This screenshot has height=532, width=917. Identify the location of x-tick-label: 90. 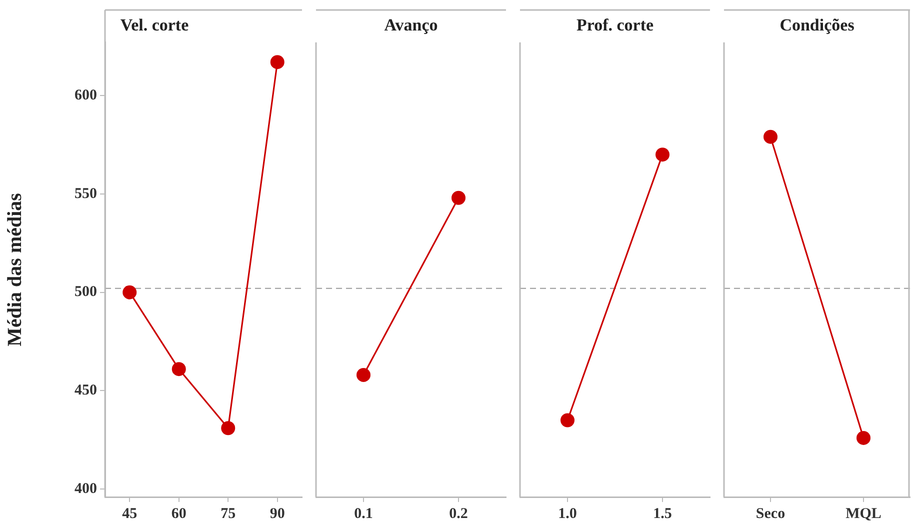
(277, 514).